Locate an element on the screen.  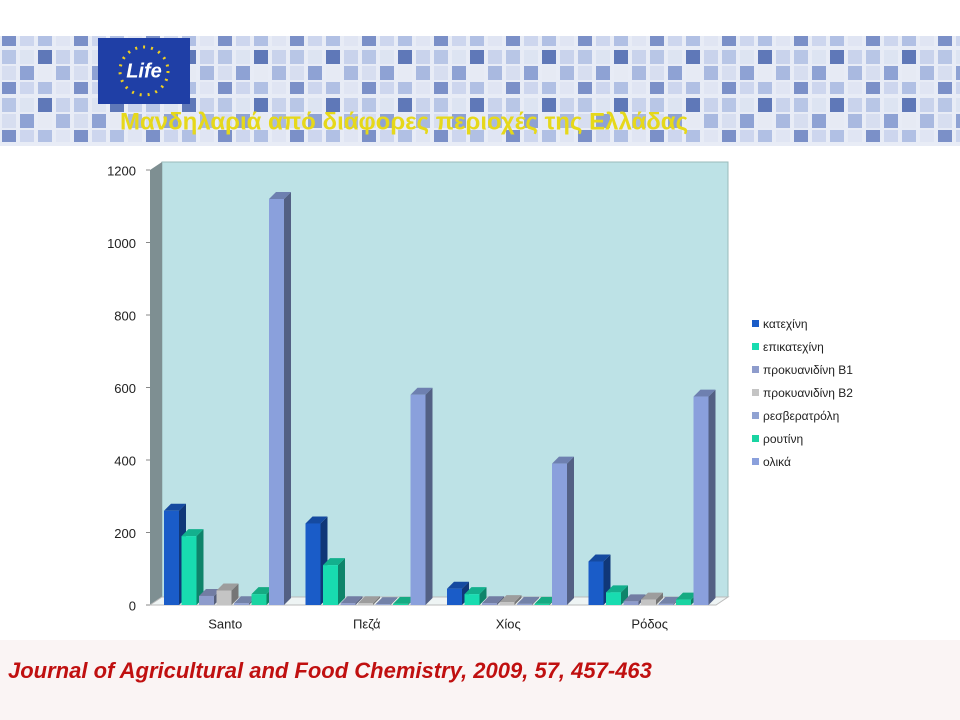
y-tick-label: 200 is located at coordinates (125, 533).